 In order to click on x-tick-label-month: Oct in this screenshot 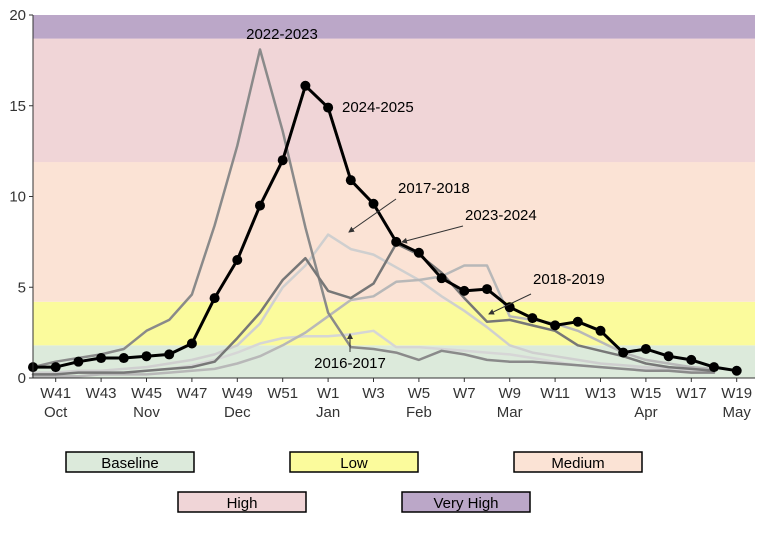, I will do `click(56, 412)`.